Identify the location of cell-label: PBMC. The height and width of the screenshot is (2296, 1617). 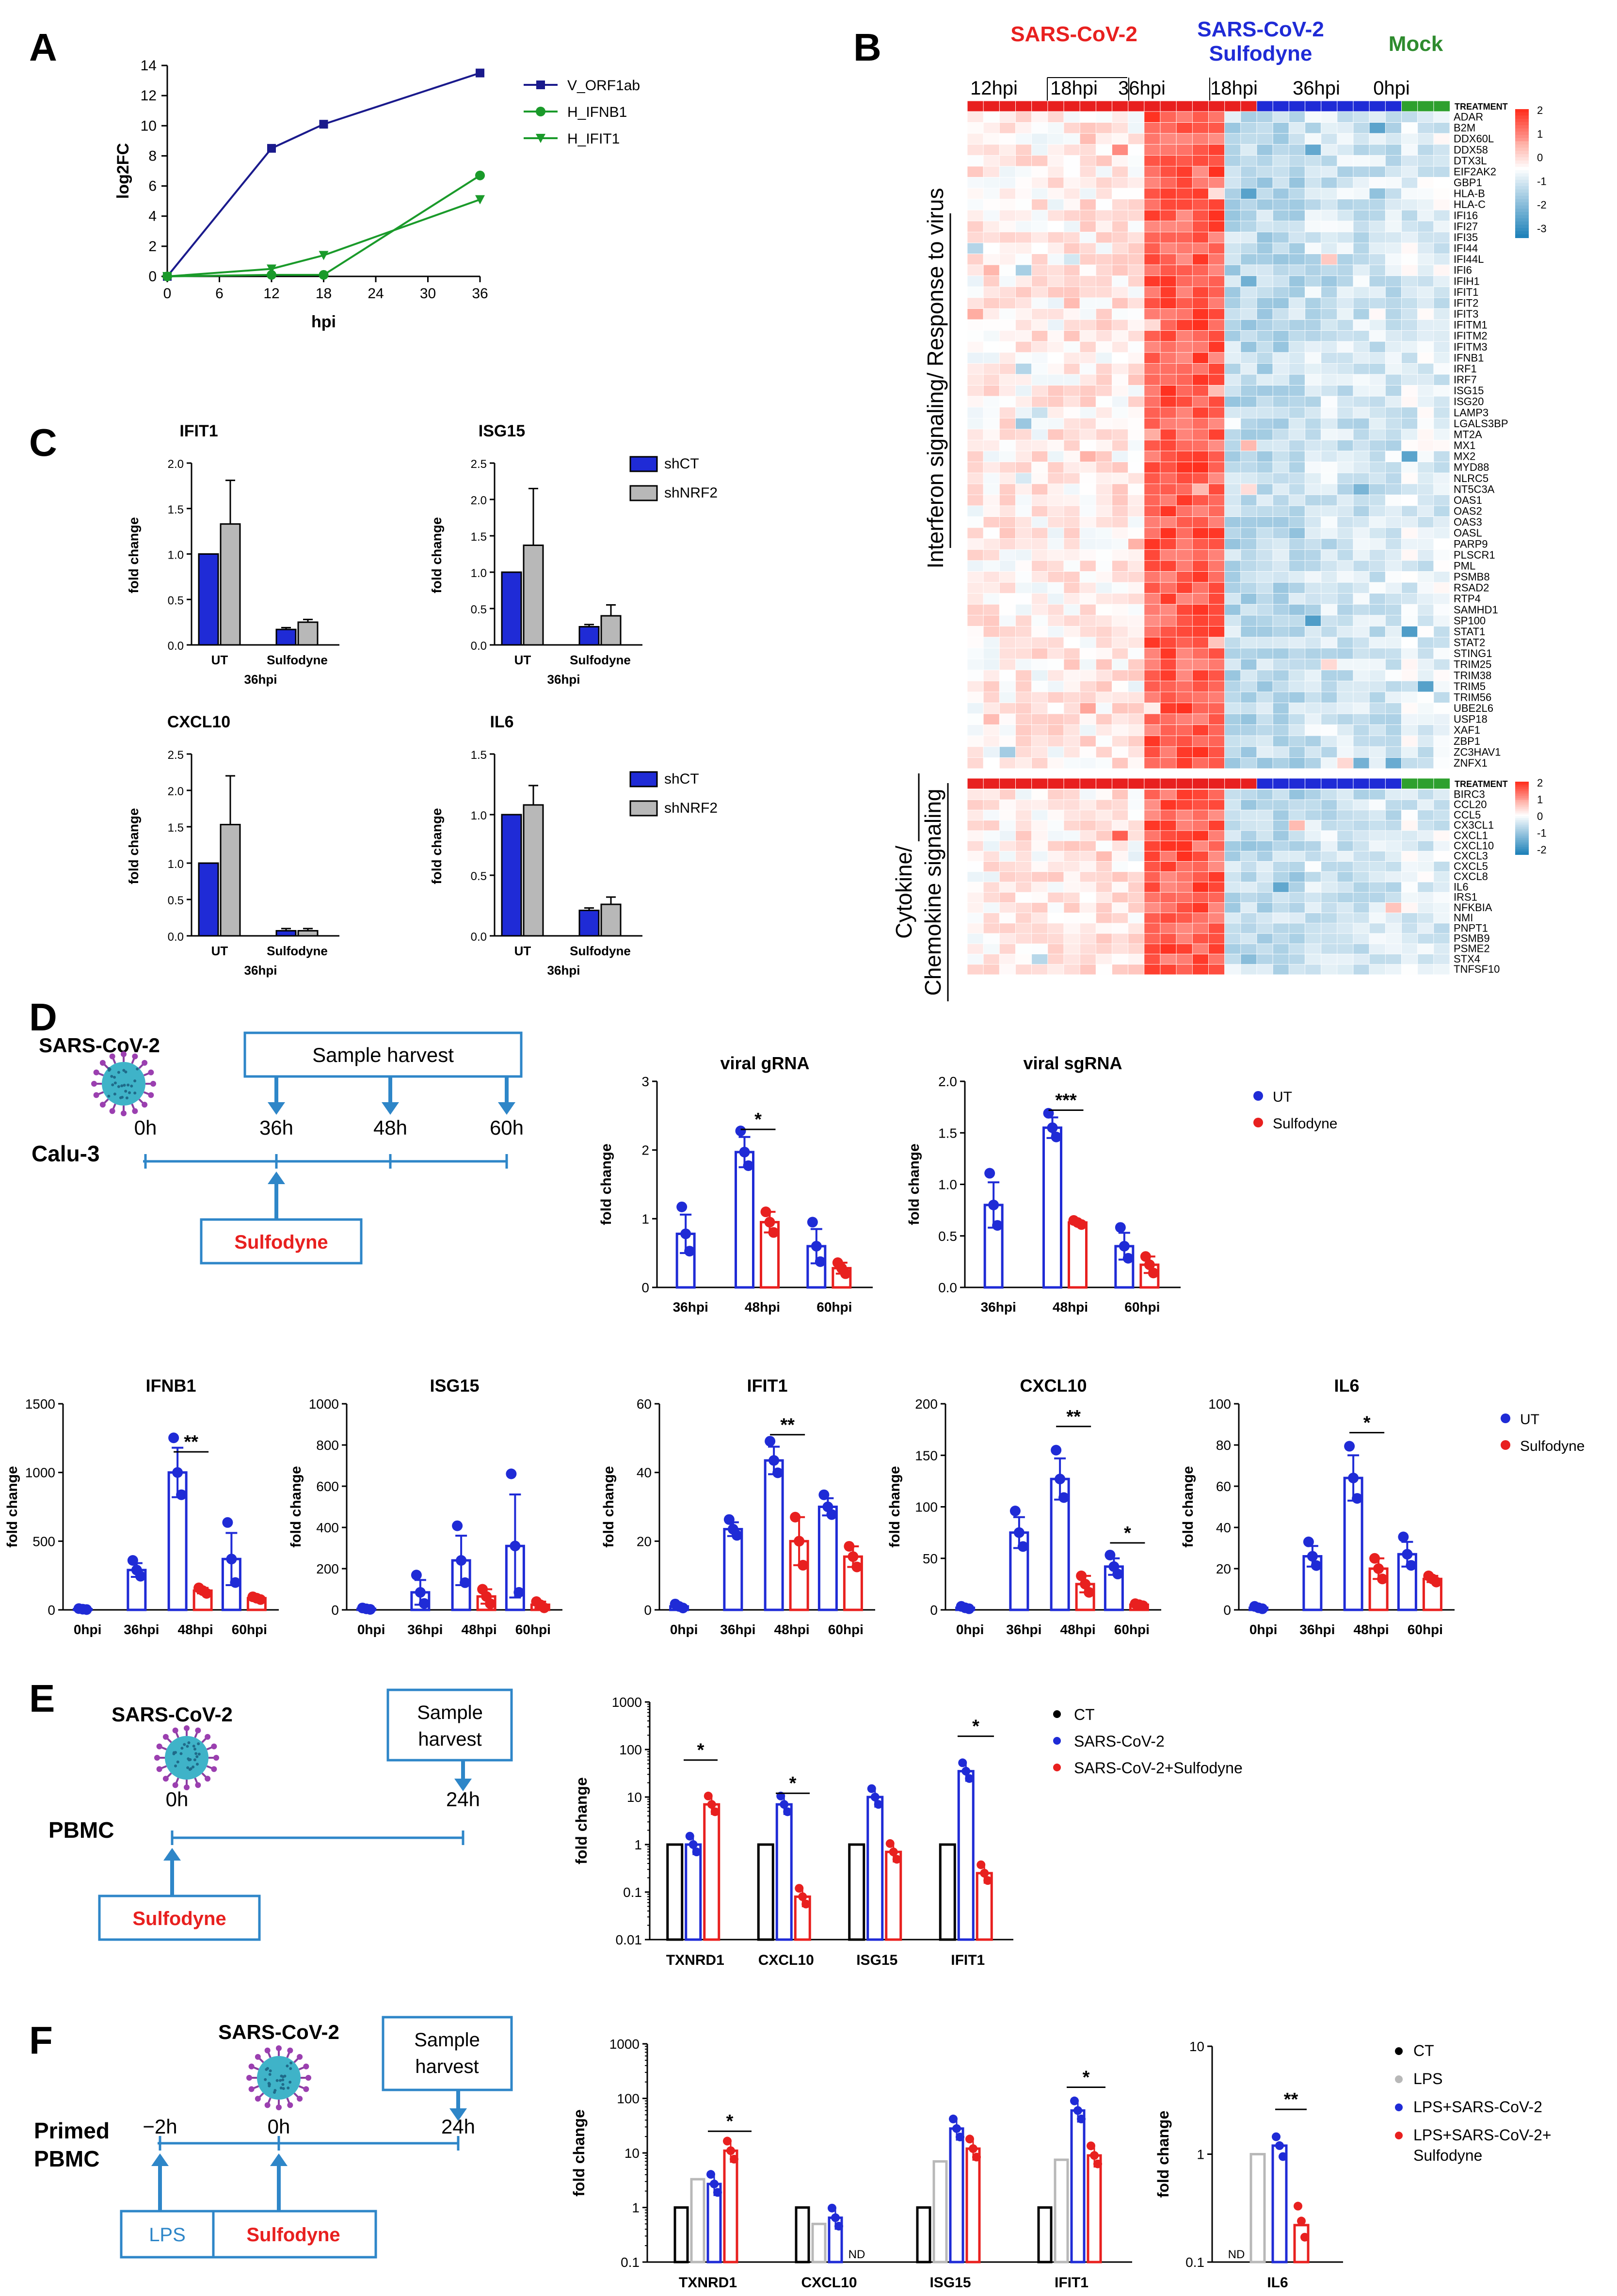
(81, 1830).